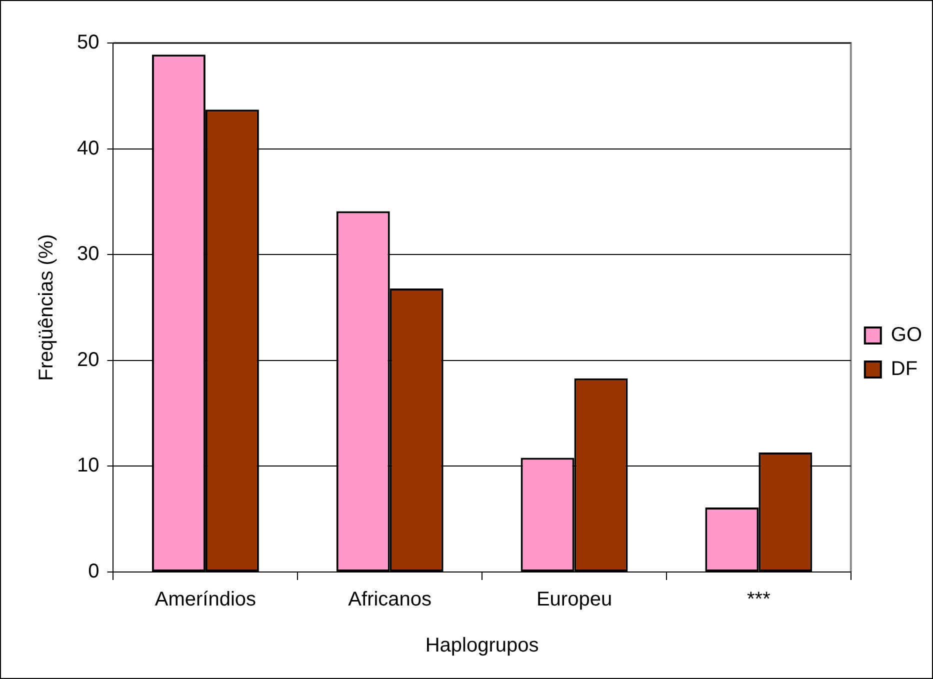 This screenshot has height=679, width=933. What do you see at coordinates (906, 335) in the screenshot?
I see `legend-label: GO` at bounding box center [906, 335].